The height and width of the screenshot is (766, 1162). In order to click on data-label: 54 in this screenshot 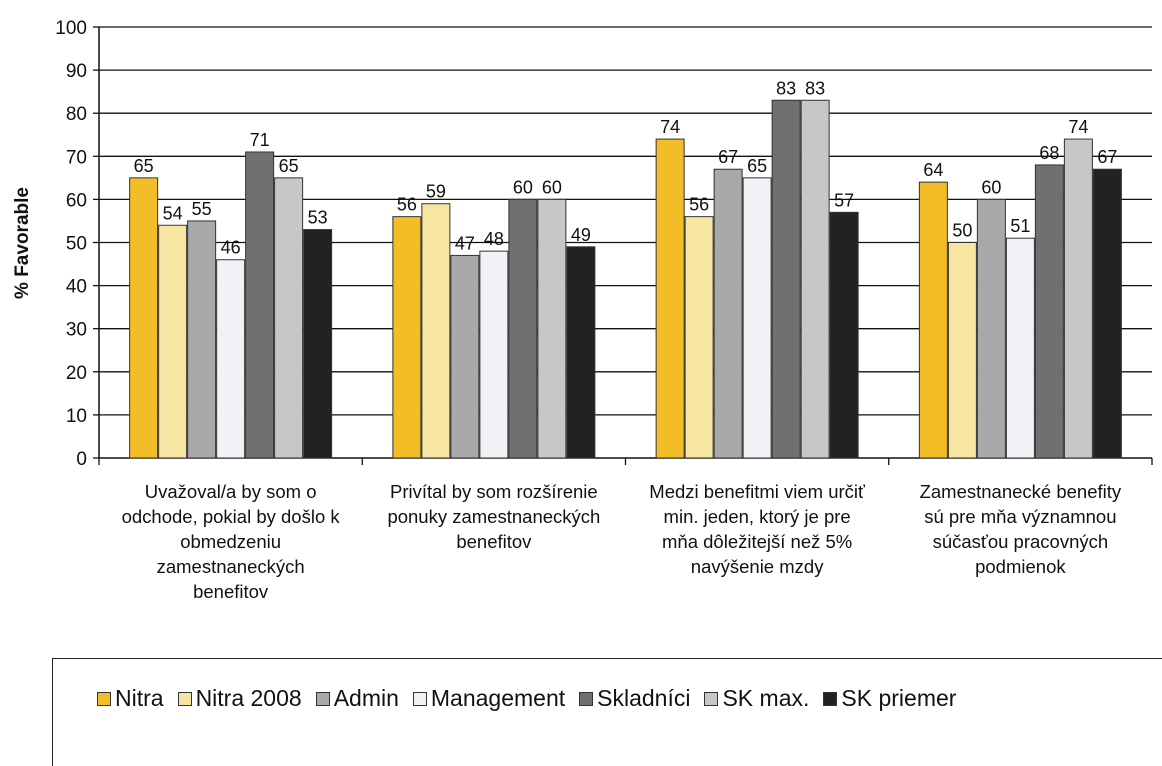, I will do `click(173, 213)`.